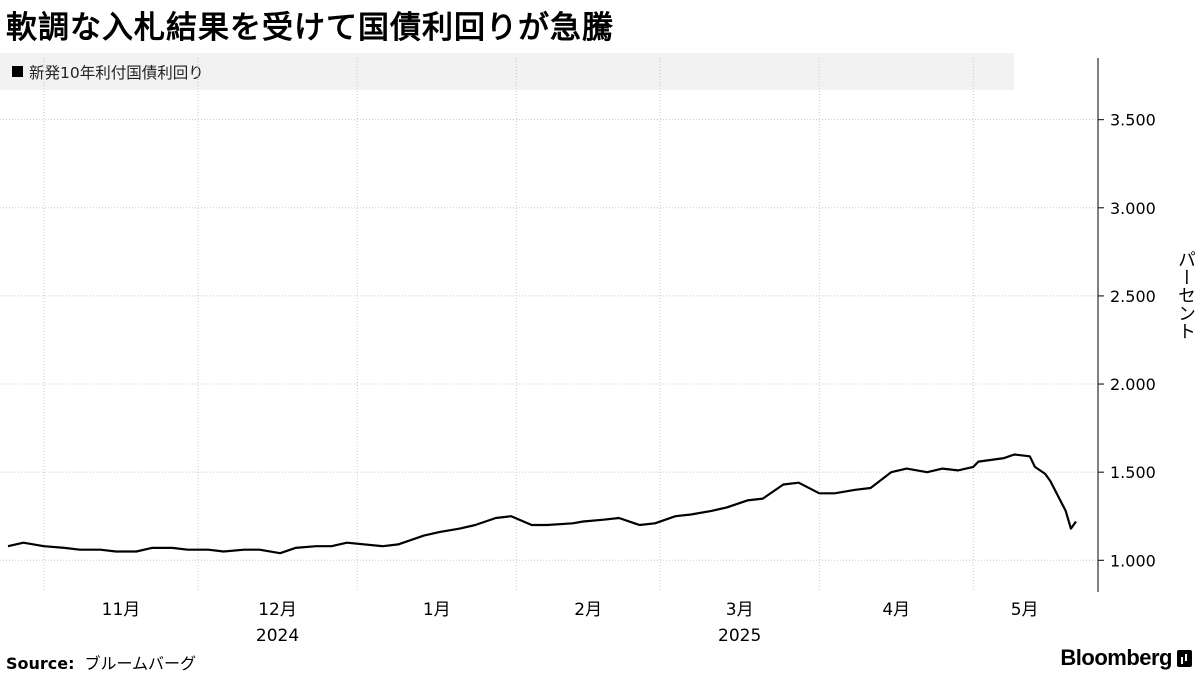 The width and height of the screenshot is (1200, 675). Describe the element at coordinates (1133, 472) in the screenshot. I see `y-tick-label: 1.500` at that location.